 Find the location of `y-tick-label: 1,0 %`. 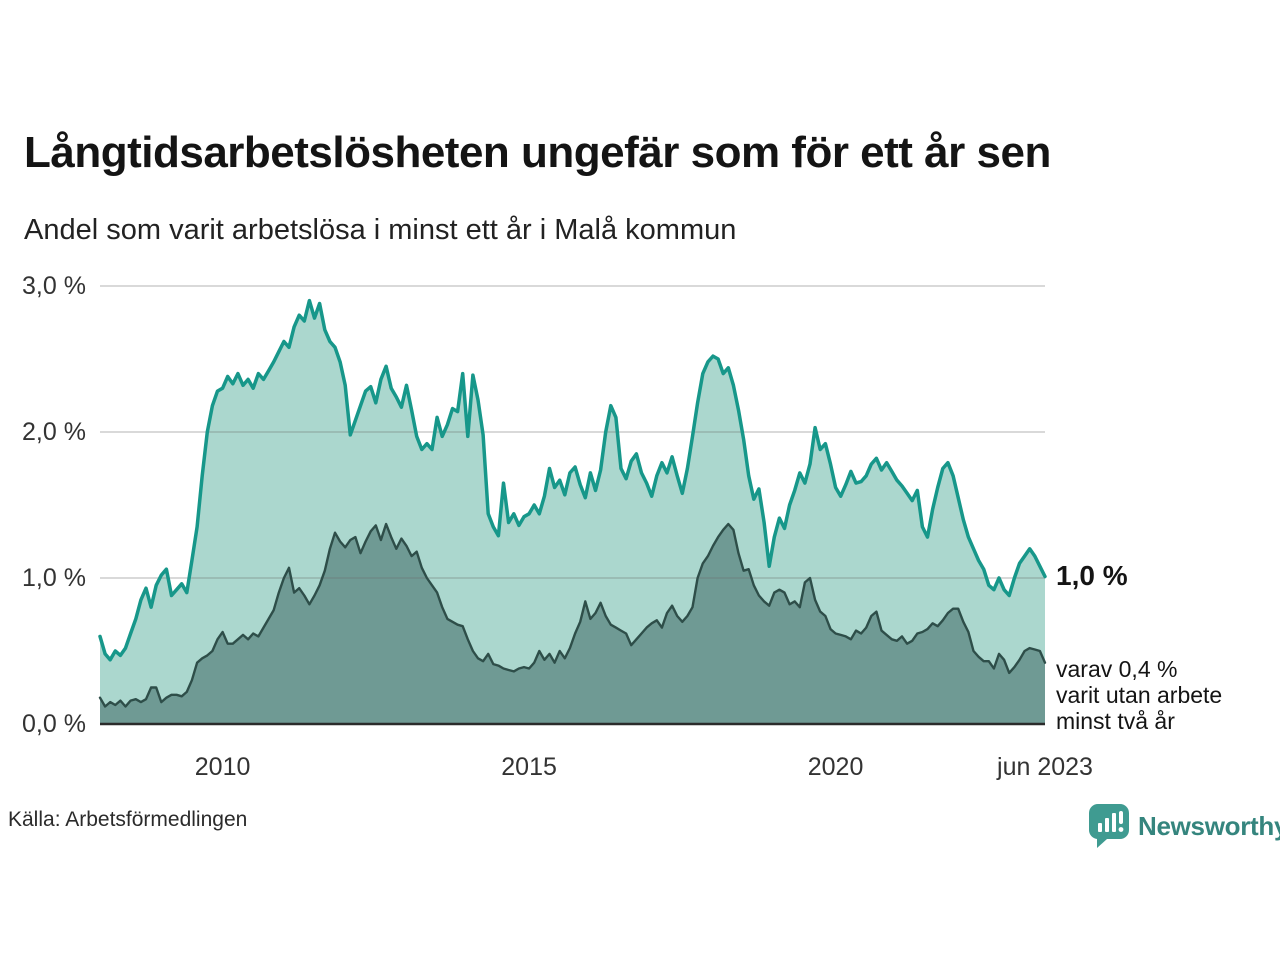

y-tick-label: 1,0 % is located at coordinates (54, 578).